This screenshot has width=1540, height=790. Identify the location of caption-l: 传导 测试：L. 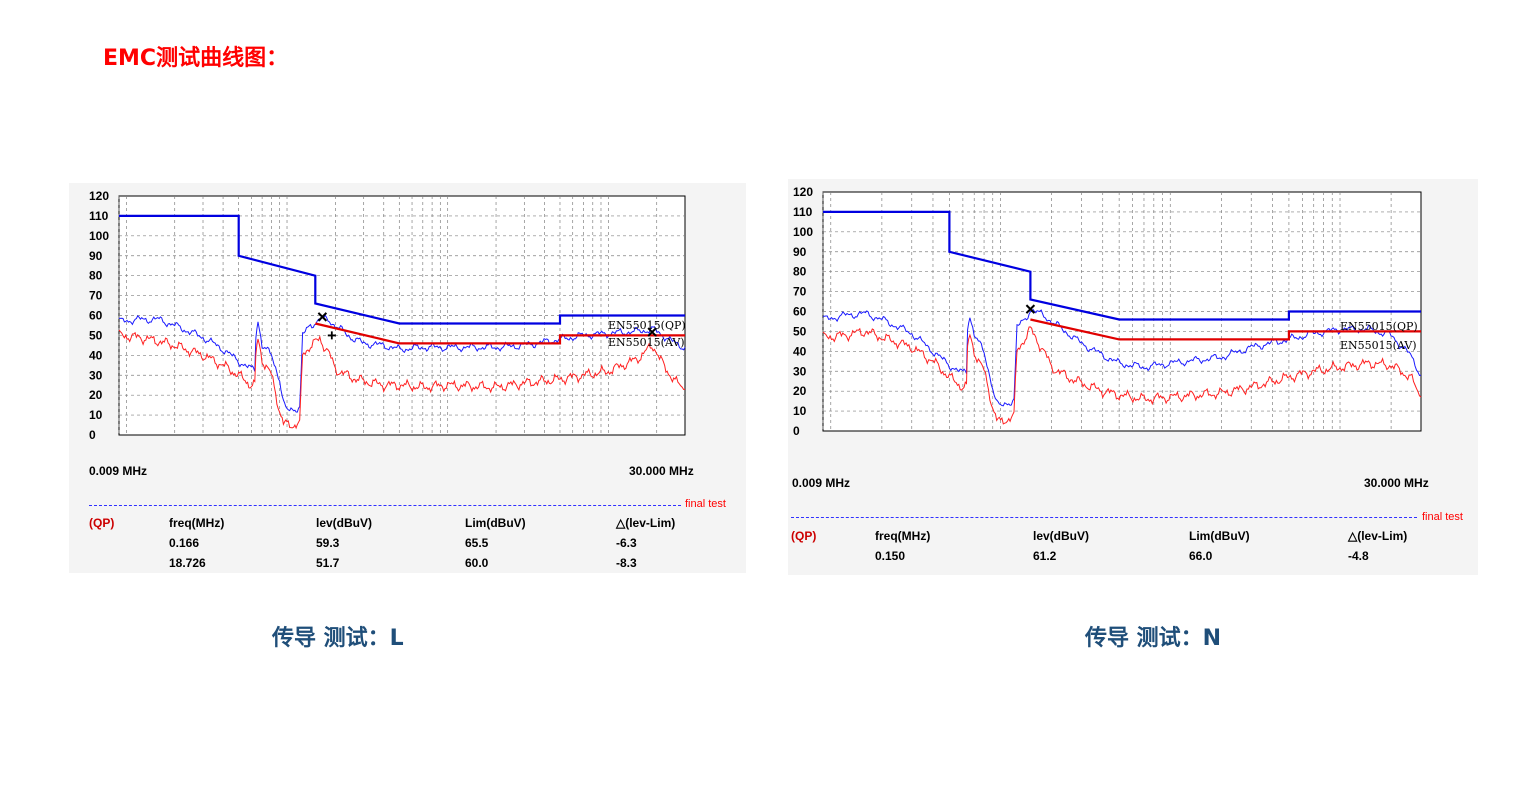
(338, 638).